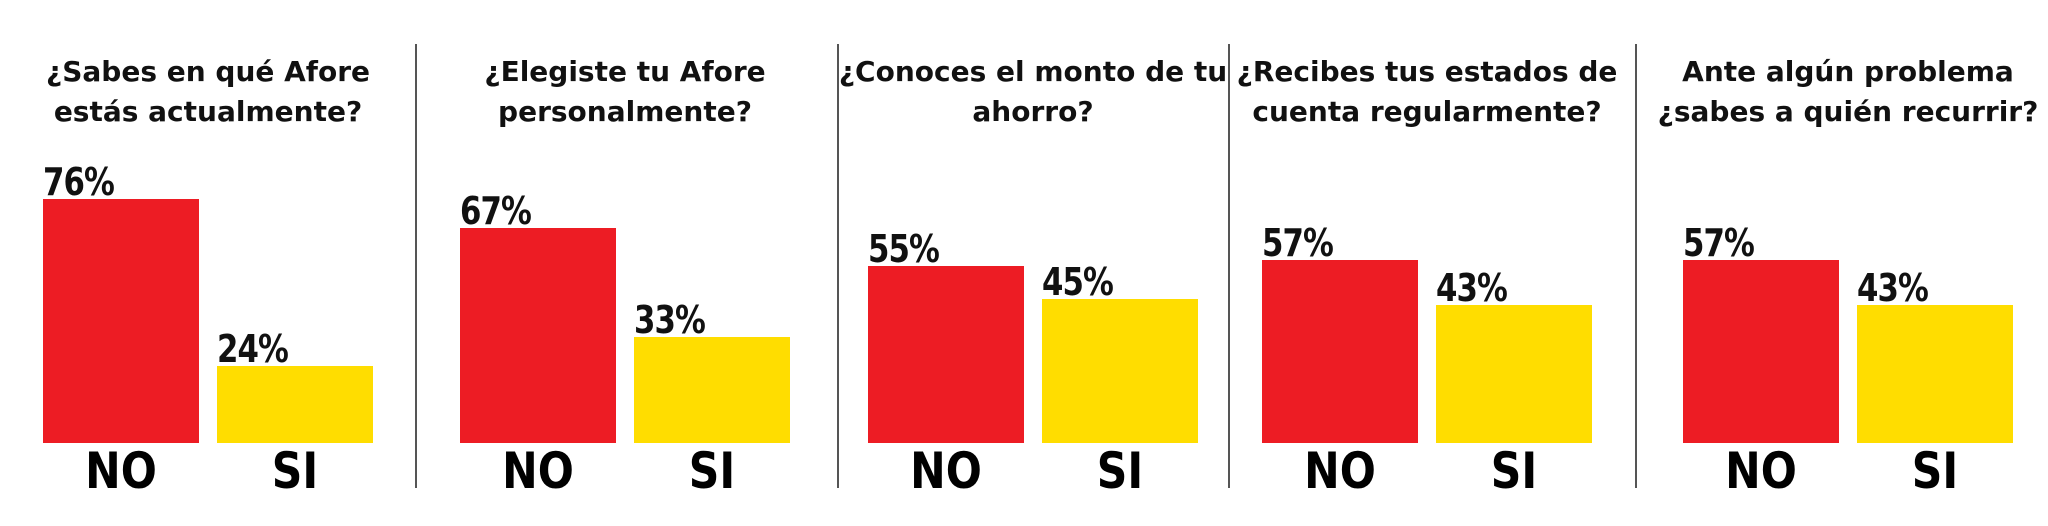  What do you see at coordinates (1078, 281) in the screenshot?
I see `data-label: 45%` at bounding box center [1078, 281].